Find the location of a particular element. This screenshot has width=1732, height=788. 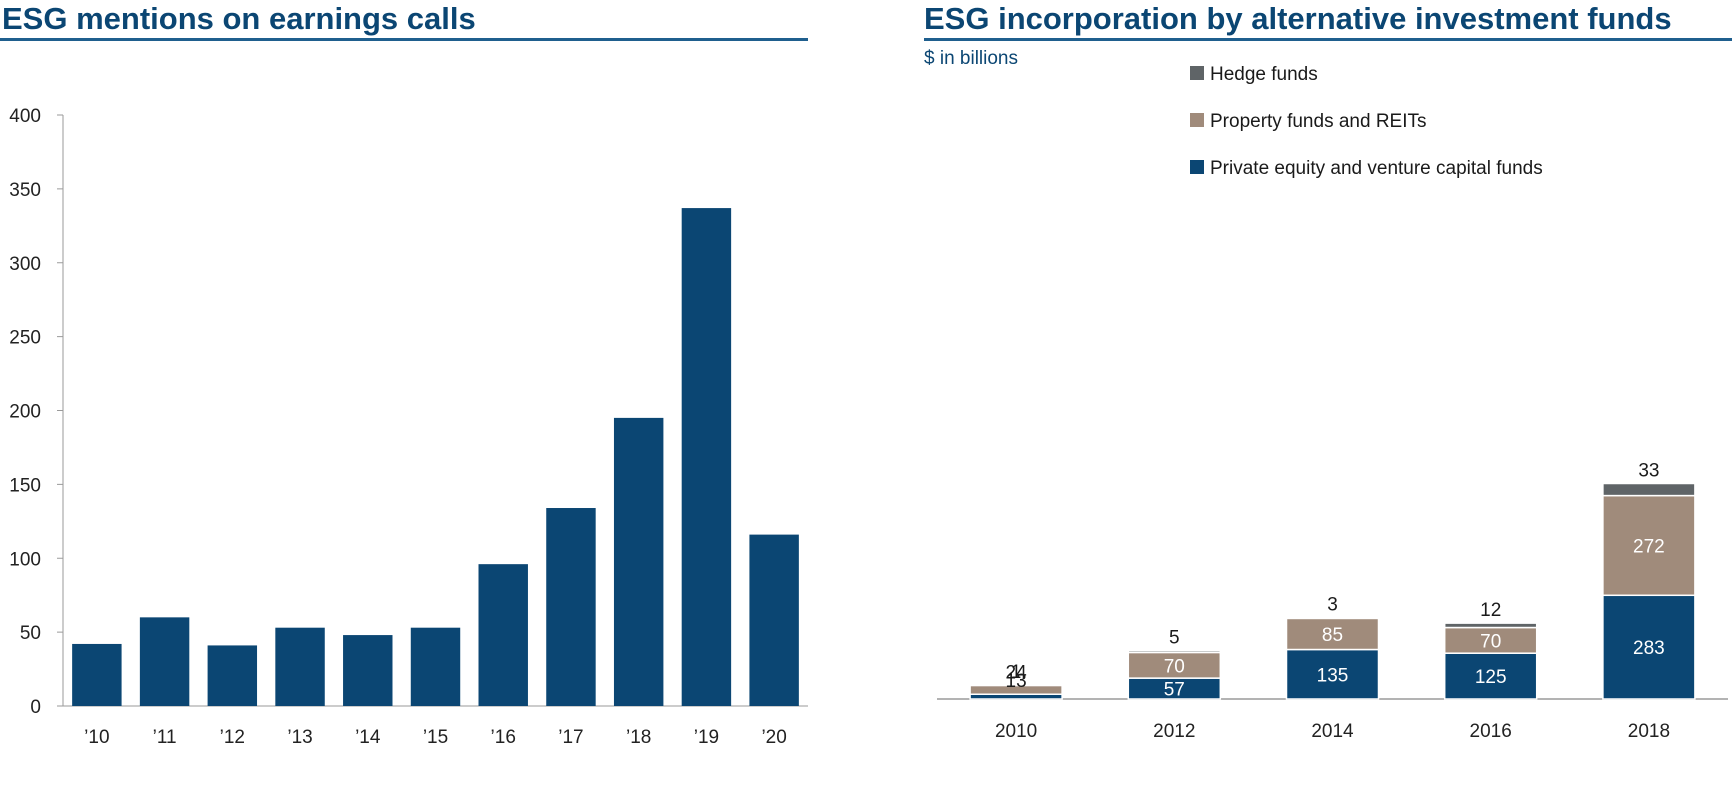

left-title-rule is located at coordinates (404, 39).